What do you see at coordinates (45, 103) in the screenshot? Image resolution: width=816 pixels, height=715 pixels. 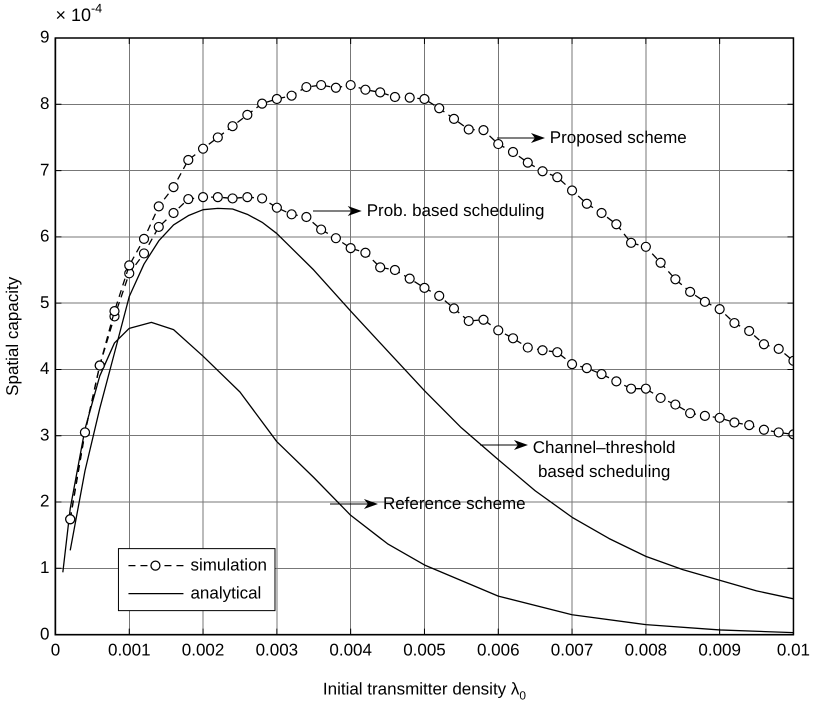 I see `y-tick-label: 8` at bounding box center [45, 103].